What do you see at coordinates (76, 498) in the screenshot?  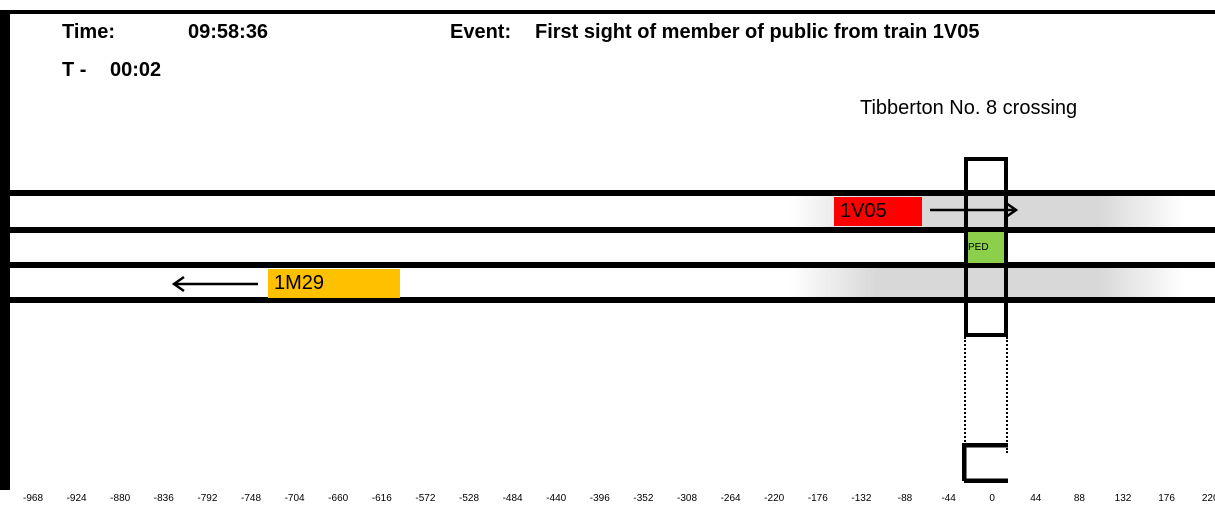 I see `axis-tick-label: -924` at bounding box center [76, 498].